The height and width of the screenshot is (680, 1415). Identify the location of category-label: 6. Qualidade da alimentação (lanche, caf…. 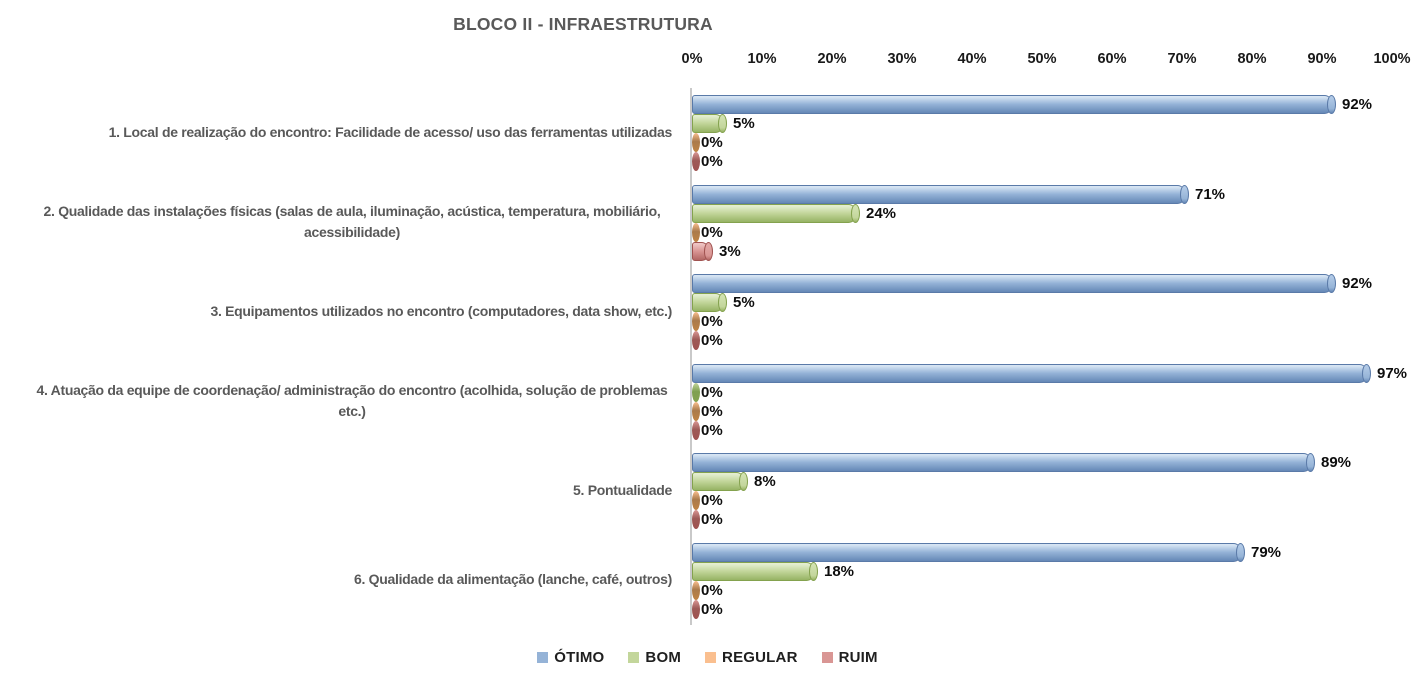
(513, 579).